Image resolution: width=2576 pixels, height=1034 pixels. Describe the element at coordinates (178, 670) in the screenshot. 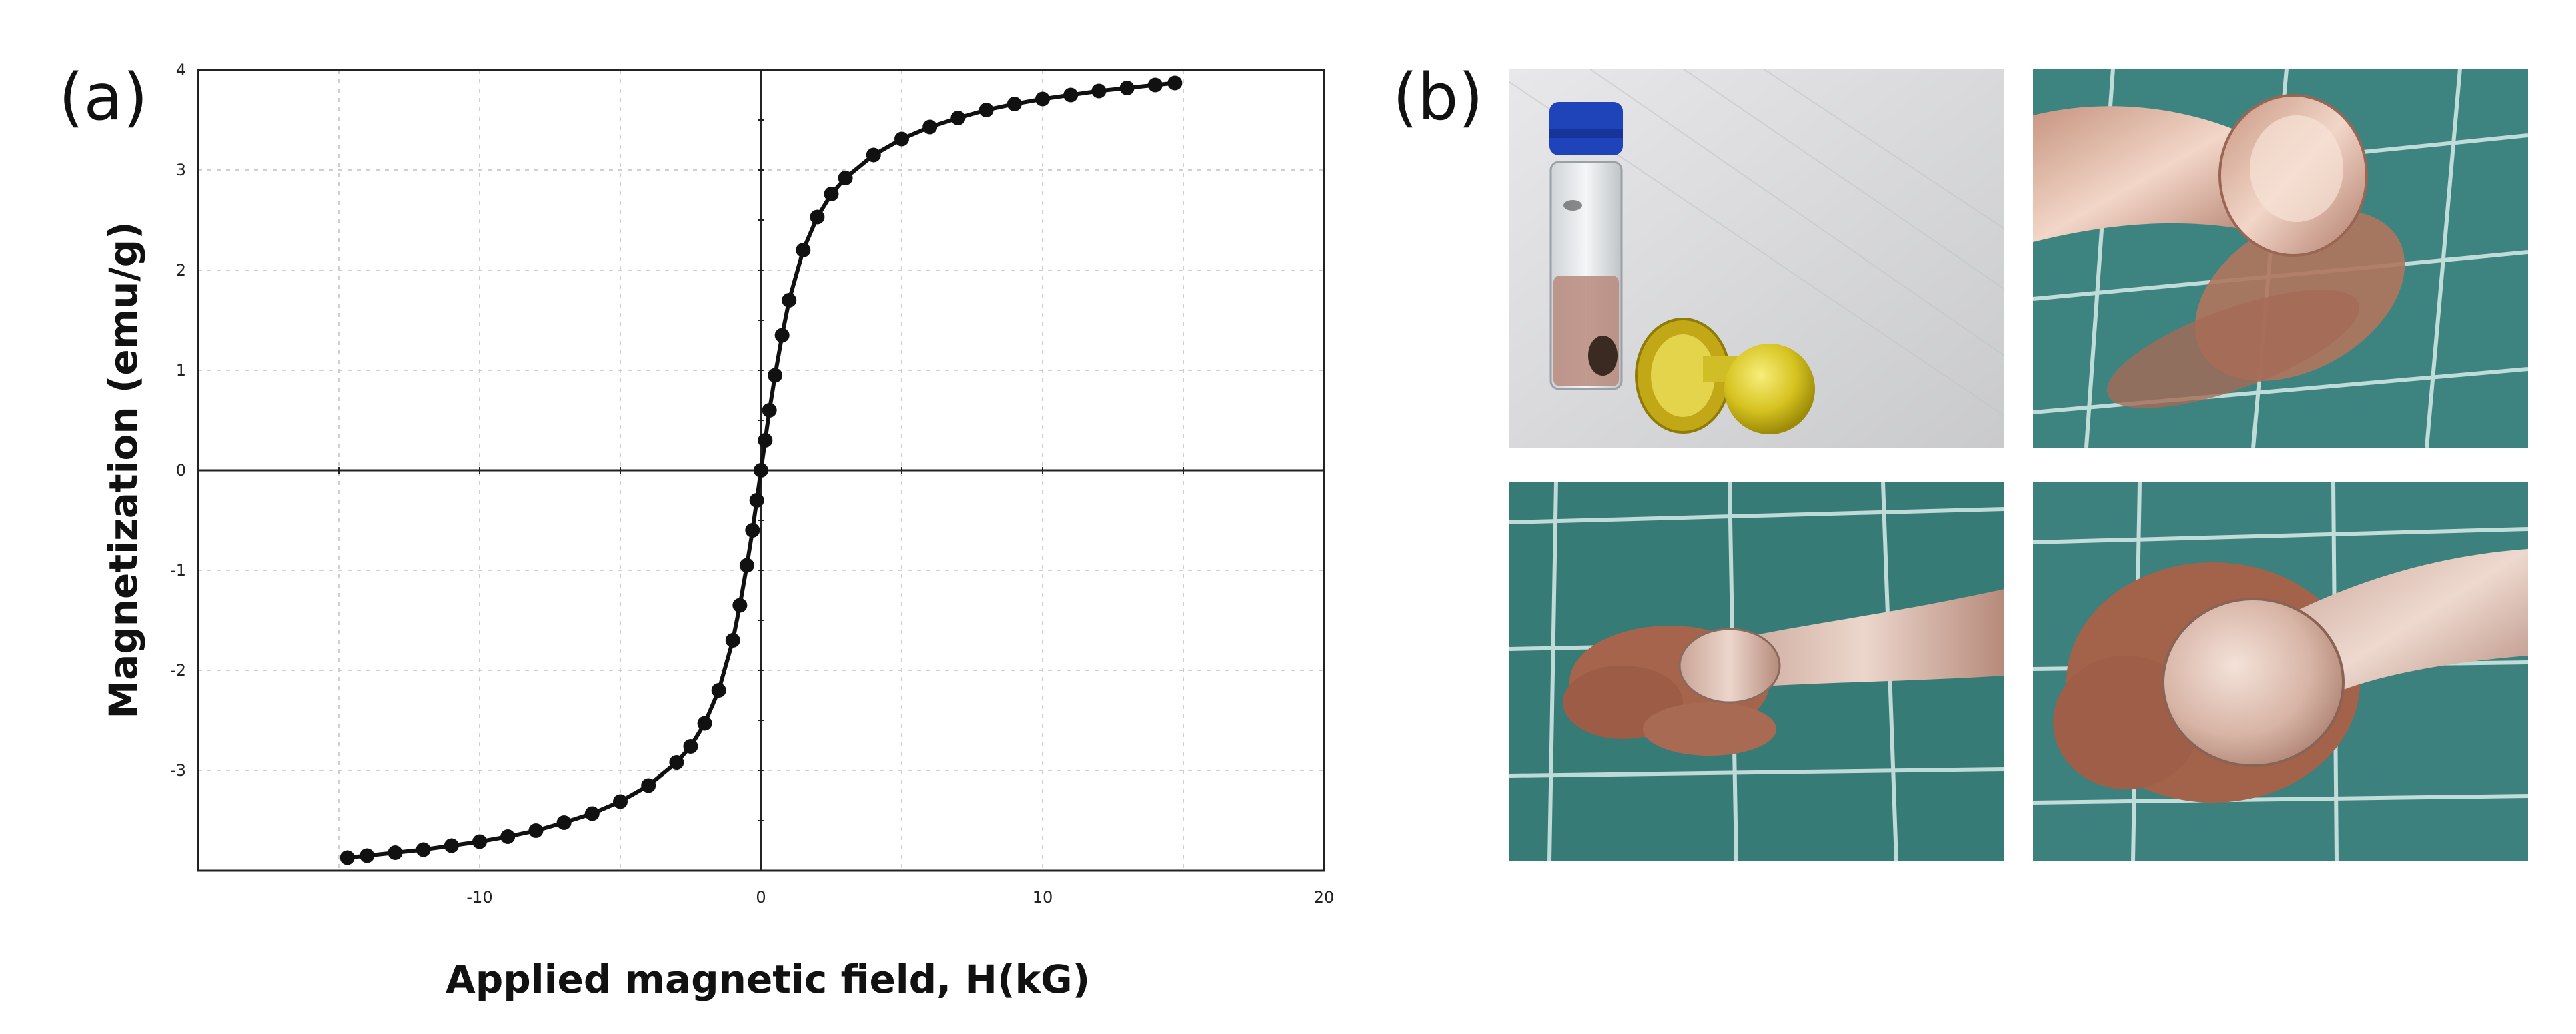

I see `y-tick-label: -2` at that location.